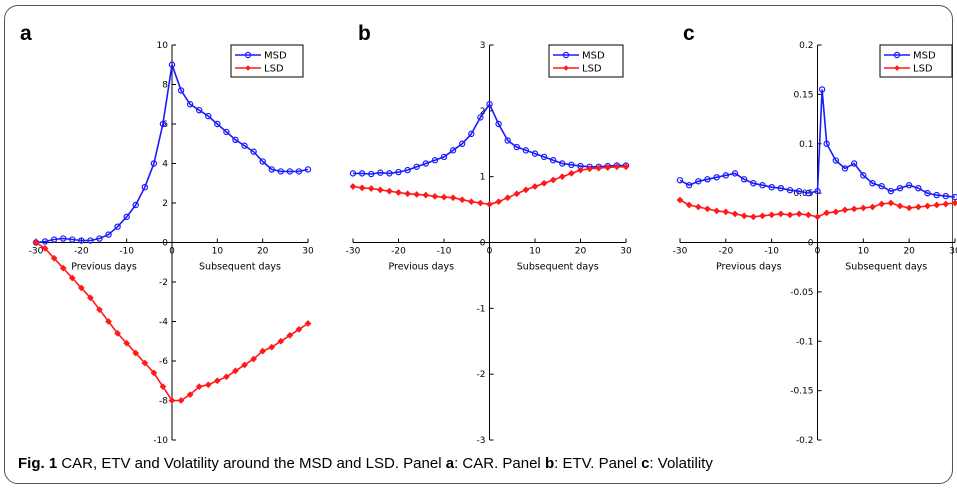  Describe the element at coordinates (806, 145) in the screenshot. I see `y-tick-label: 0.1` at that location.